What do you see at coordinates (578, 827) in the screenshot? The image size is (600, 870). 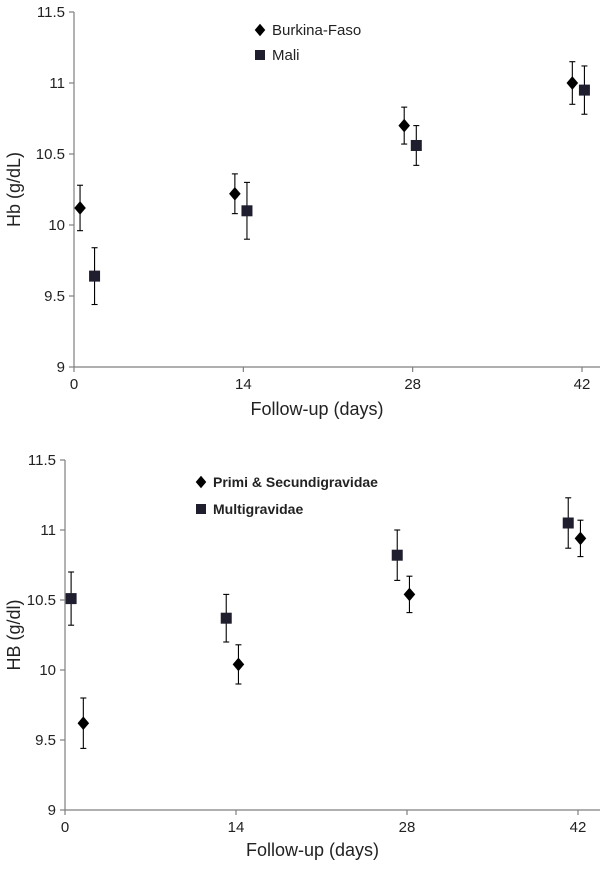 I see `chart2-x-tick-label: 42` at bounding box center [578, 827].